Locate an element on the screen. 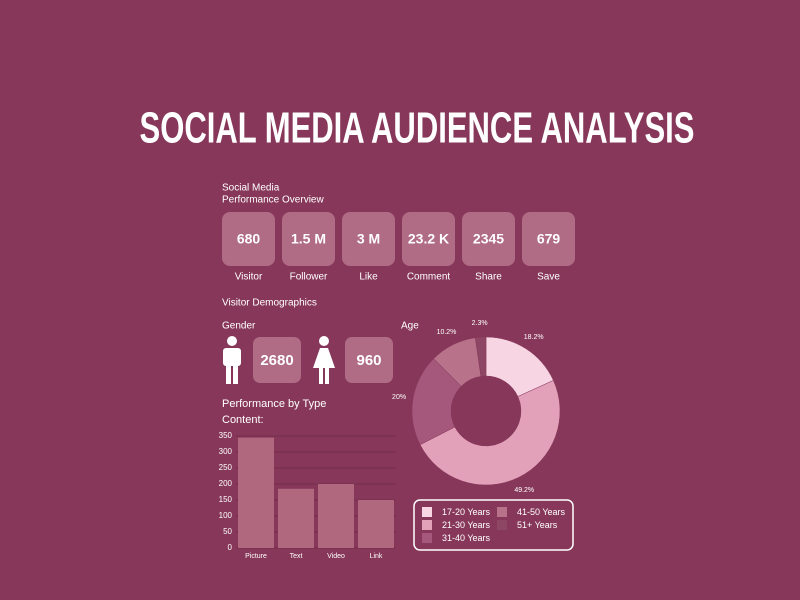 The image size is (800, 600). y-tick-label: 300 is located at coordinates (226, 451).